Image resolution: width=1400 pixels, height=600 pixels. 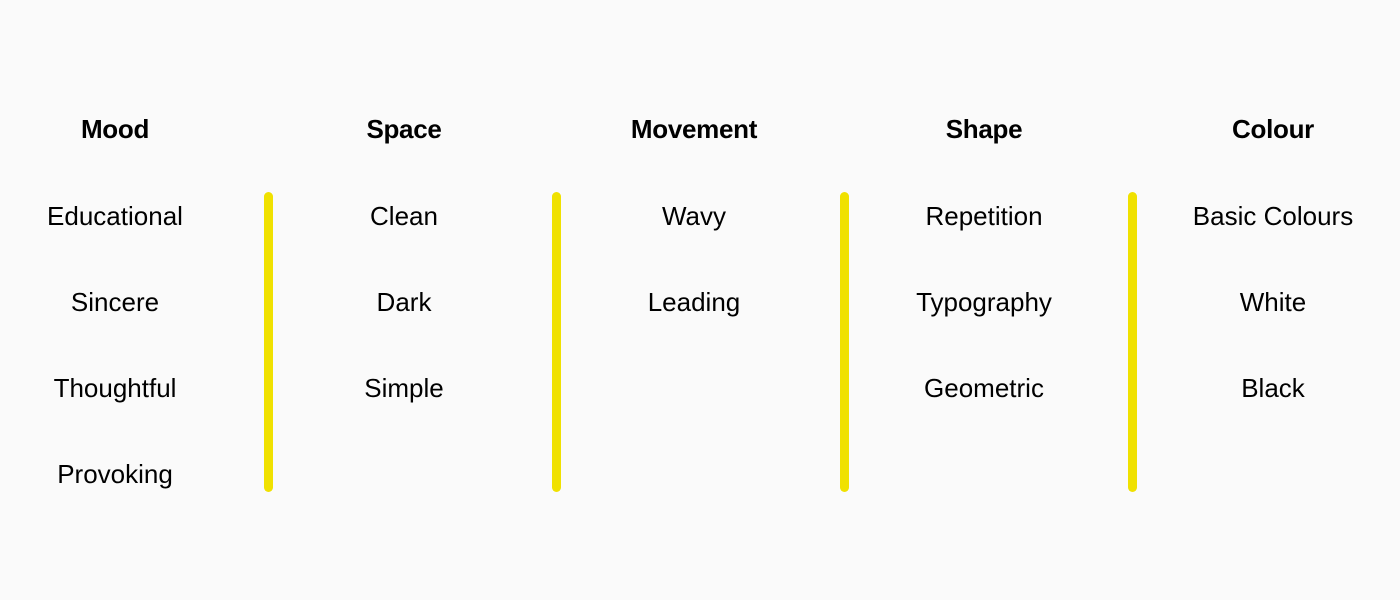 I want to click on column-item: Wavy, so click(x=694, y=216).